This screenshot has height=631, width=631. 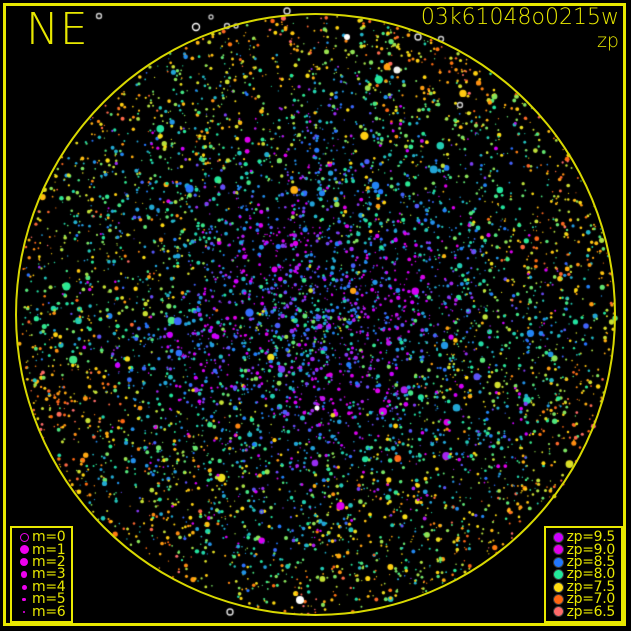 What do you see at coordinates (591, 599) in the screenshot?
I see `zp-legend-label: zp=7.0` at bounding box center [591, 599].